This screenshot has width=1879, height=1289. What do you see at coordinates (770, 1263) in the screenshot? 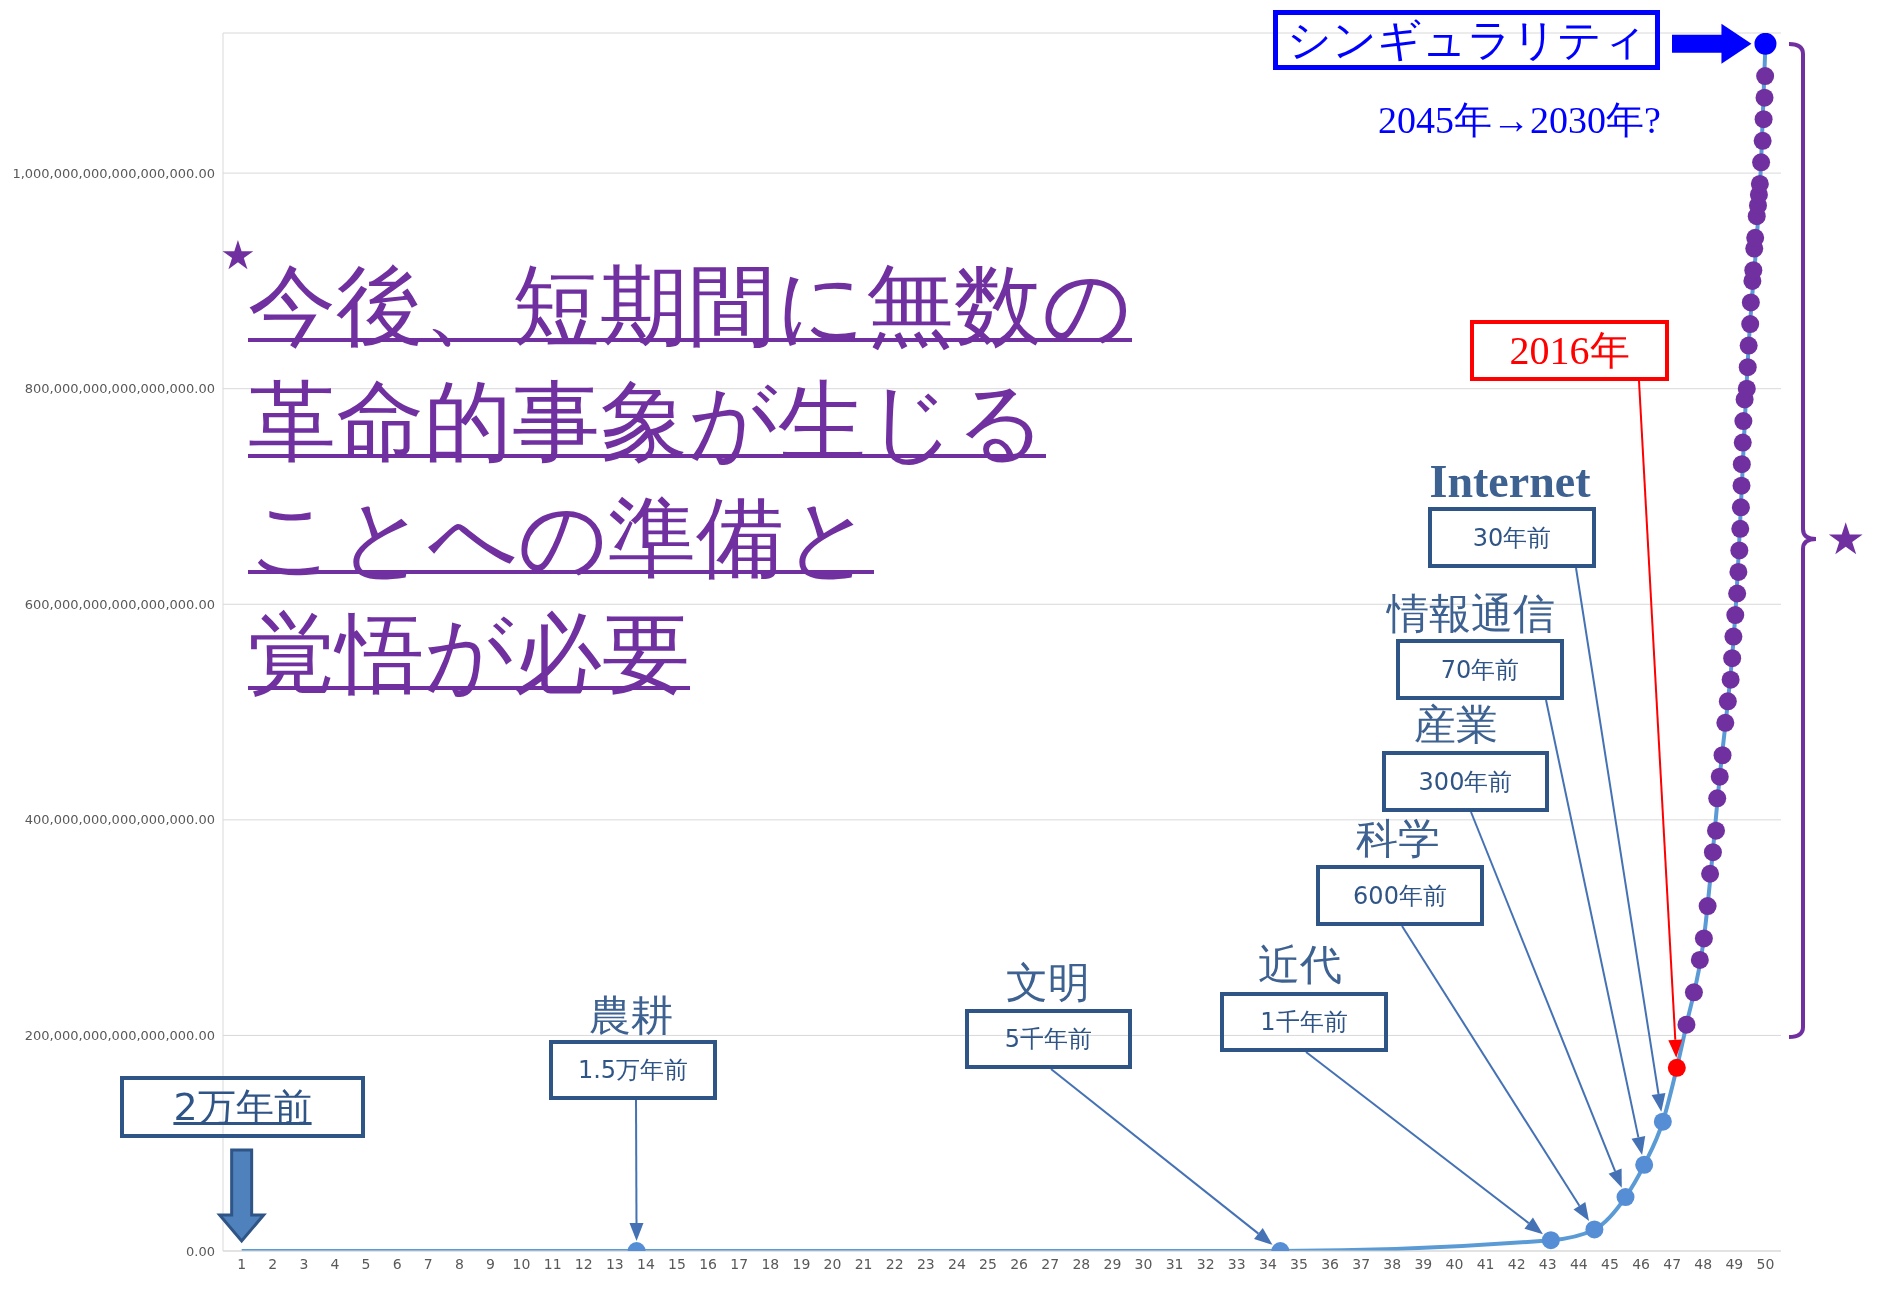
I see `x-tick-label: 18` at bounding box center [770, 1263].